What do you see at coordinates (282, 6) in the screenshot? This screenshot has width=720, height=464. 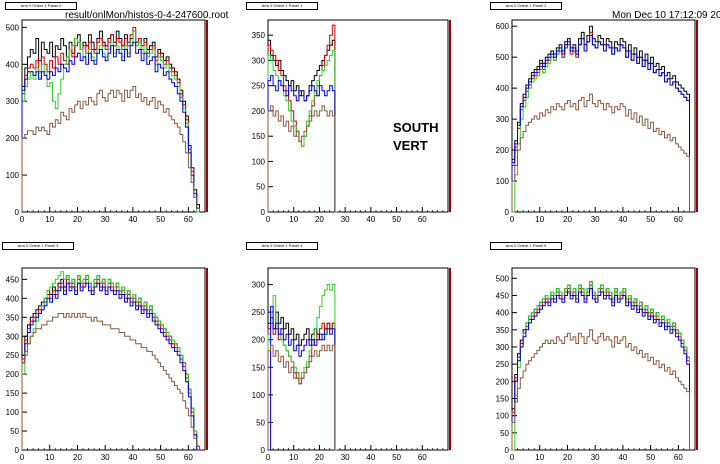 I see `pad-title: Arm 0 Orient 1 Panel 1` at bounding box center [282, 6].